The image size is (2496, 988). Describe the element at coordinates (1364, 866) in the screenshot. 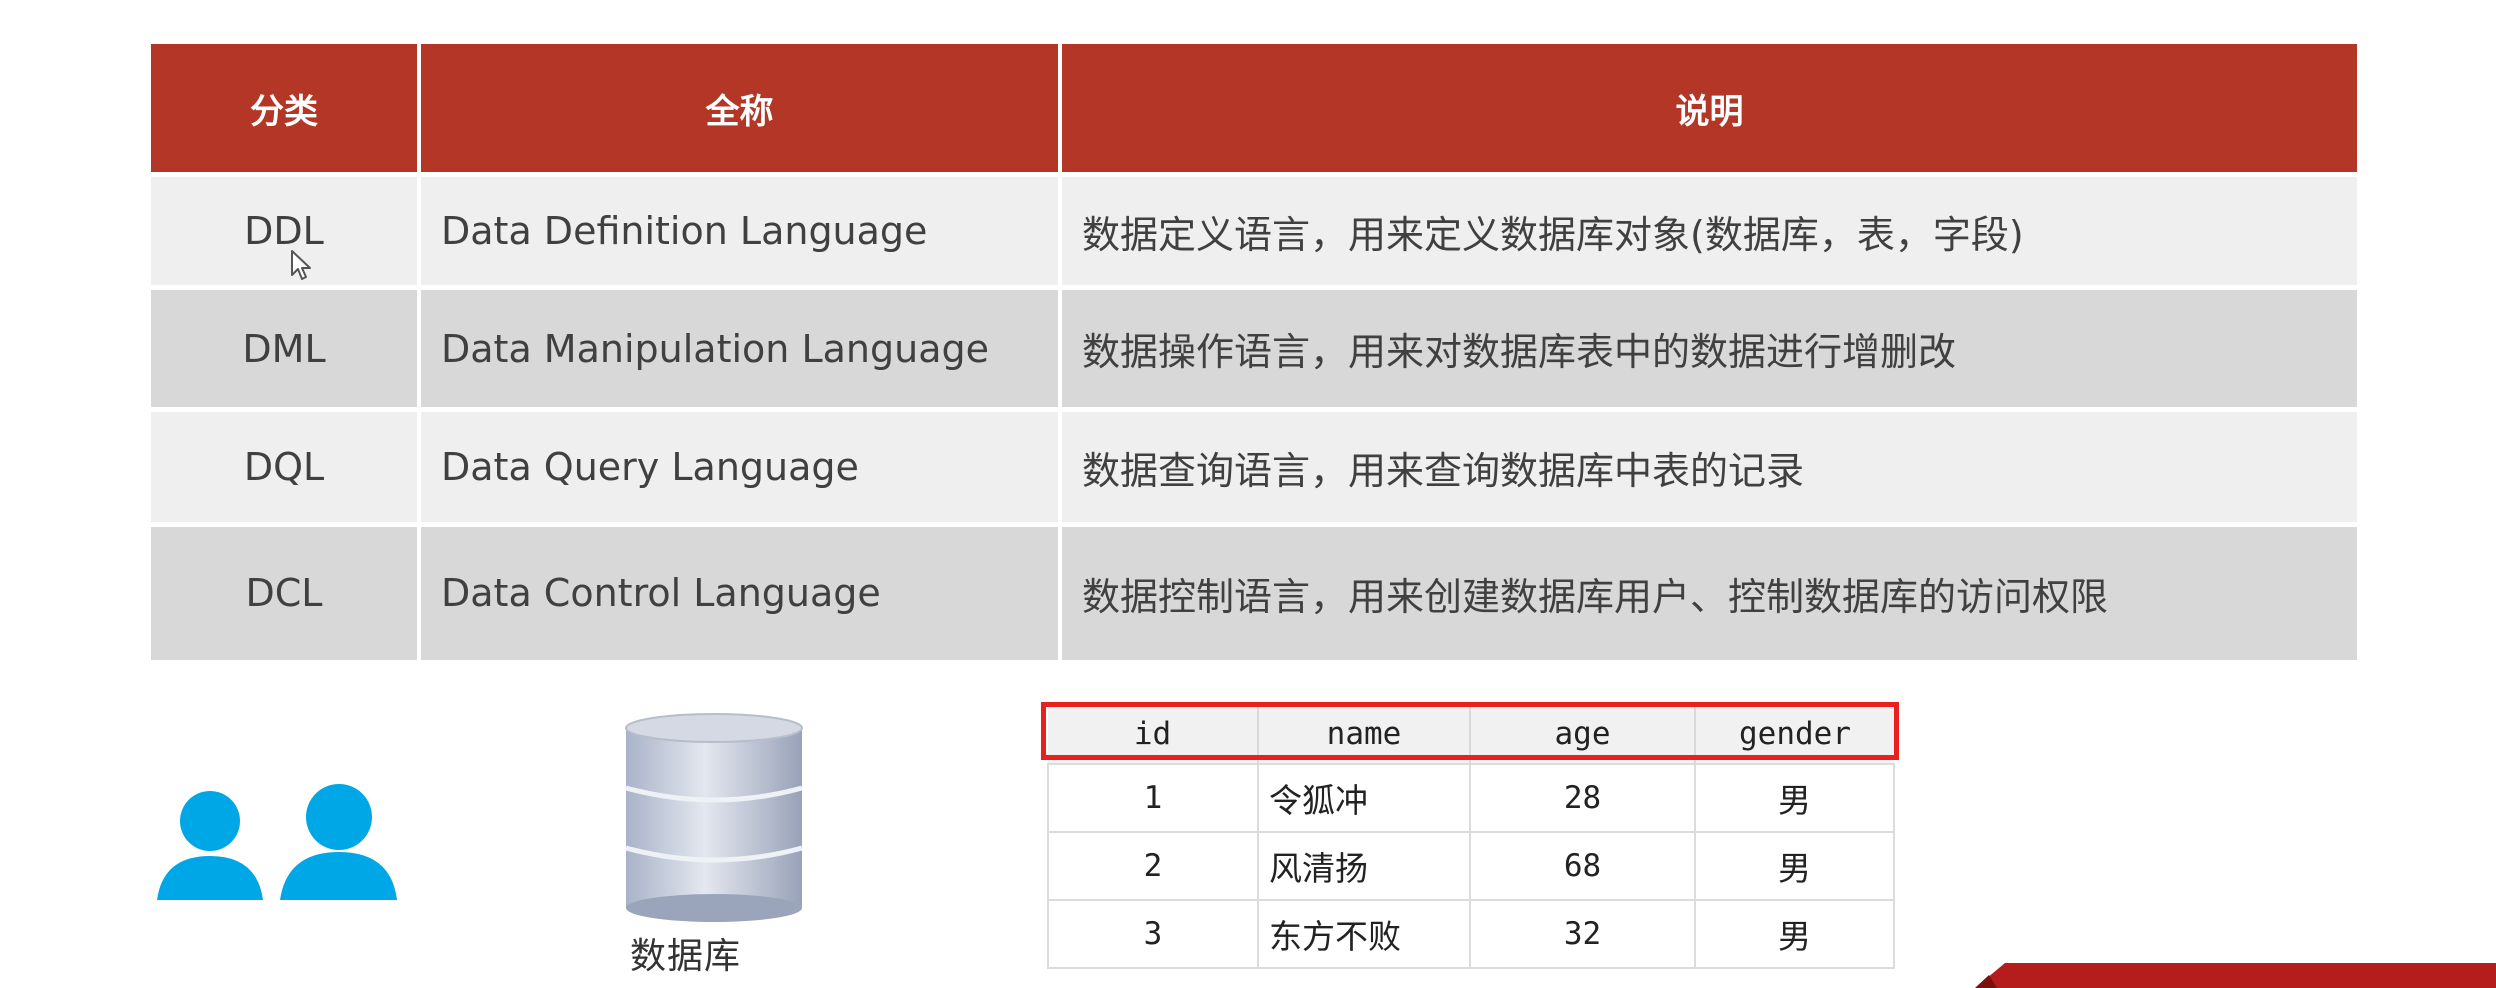

I see `cell-name: 风清扬` at that location.